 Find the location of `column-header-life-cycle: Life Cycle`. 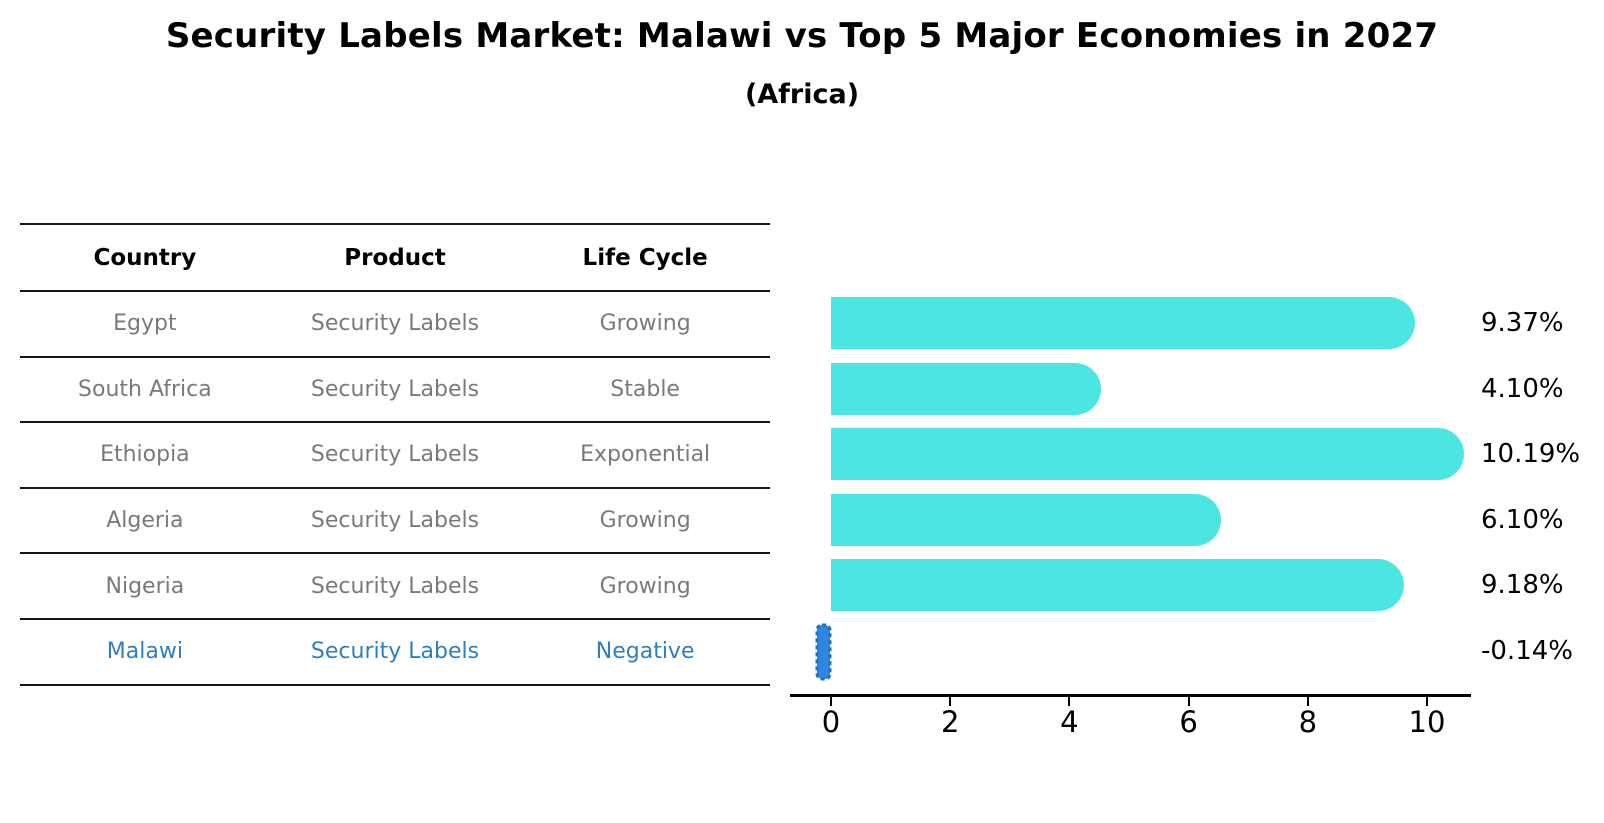

column-header-life-cycle: Life Cycle is located at coordinates (645, 257).